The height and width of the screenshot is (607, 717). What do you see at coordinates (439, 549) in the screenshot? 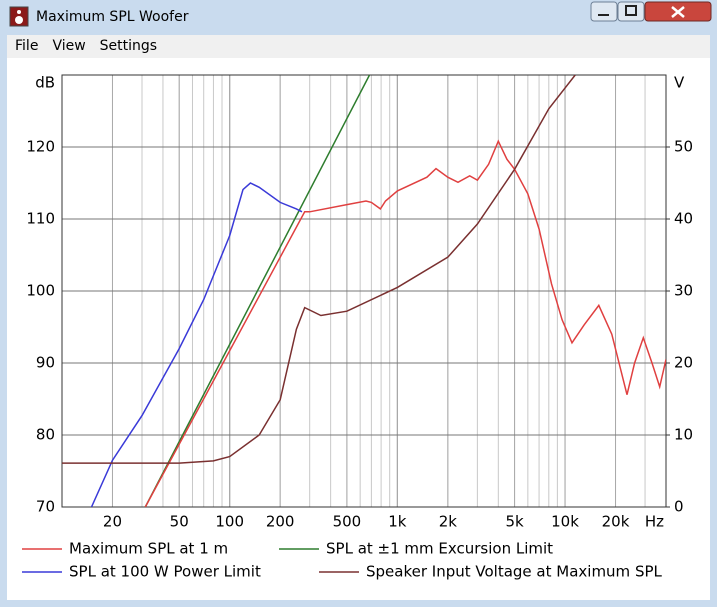
I see `legend-label: SPL at ±1 mm Excursion Limit` at bounding box center [439, 549].